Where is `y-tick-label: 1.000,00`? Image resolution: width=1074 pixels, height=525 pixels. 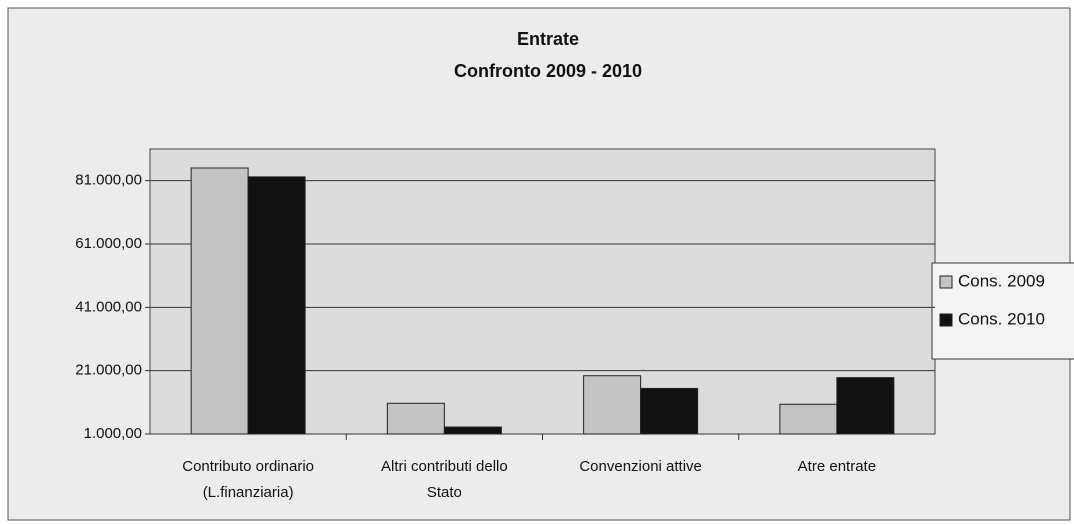 y-tick-label: 1.000,00 is located at coordinates (113, 433).